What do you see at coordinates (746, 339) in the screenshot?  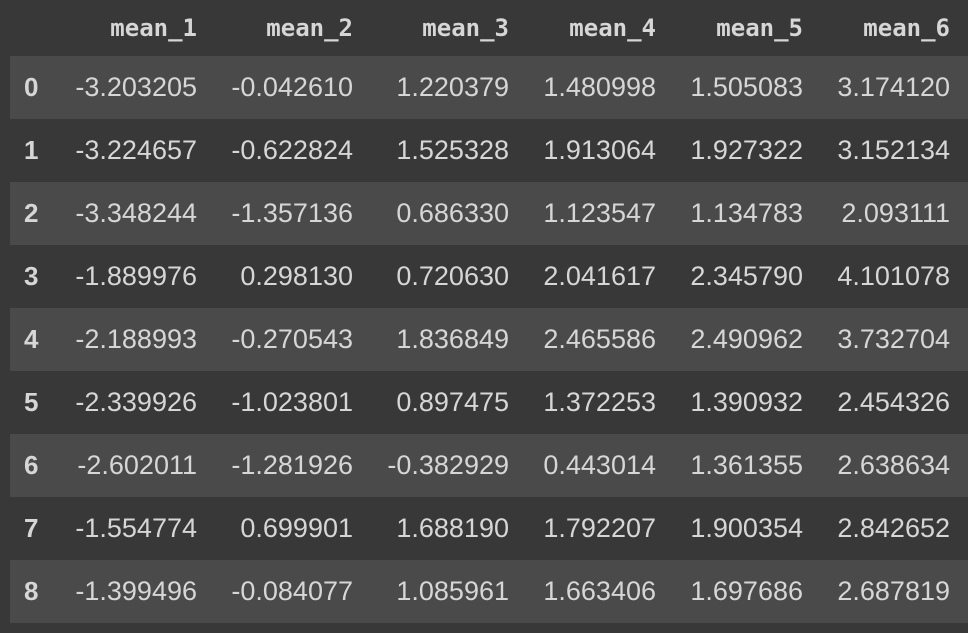 I see `table-cell: 2.490962` at bounding box center [746, 339].